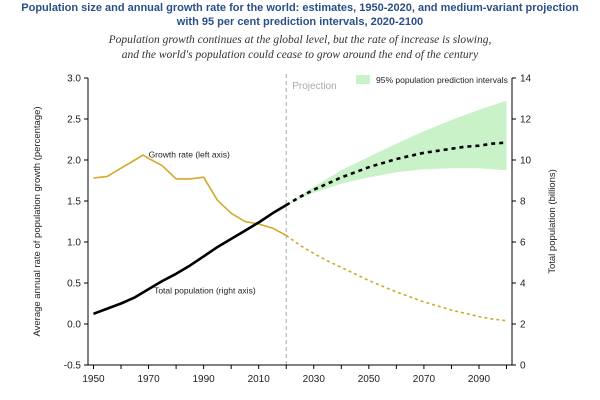 The height and width of the screenshot is (400, 600). What do you see at coordinates (523, 366) in the screenshot?
I see `y-right-tick-label: 0` at bounding box center [523, 366].